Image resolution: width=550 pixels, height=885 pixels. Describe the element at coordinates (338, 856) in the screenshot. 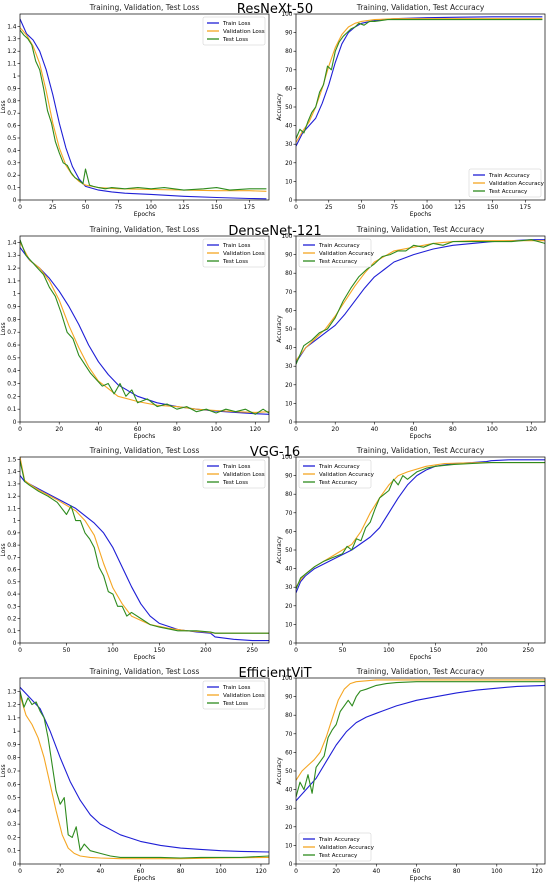

I see `legend-label: Test Accuracy` at that location.